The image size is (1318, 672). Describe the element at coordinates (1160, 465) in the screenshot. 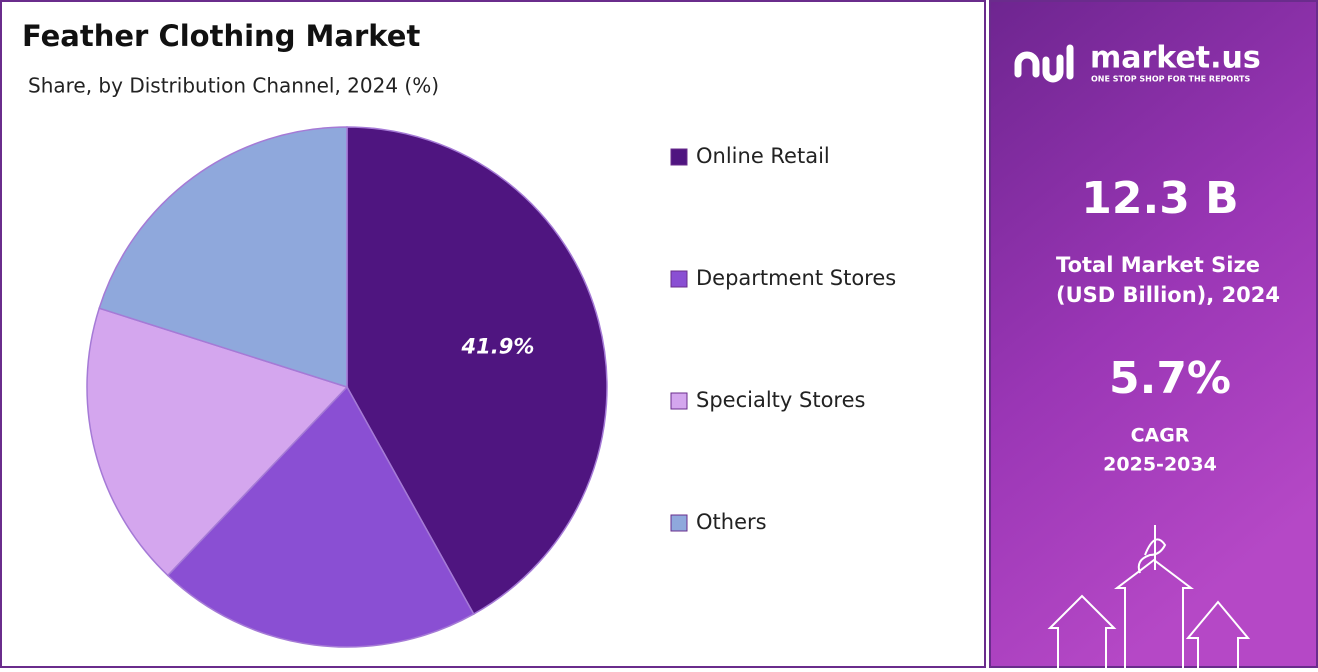

I see `cagr-label: 2025-2034` at that location.